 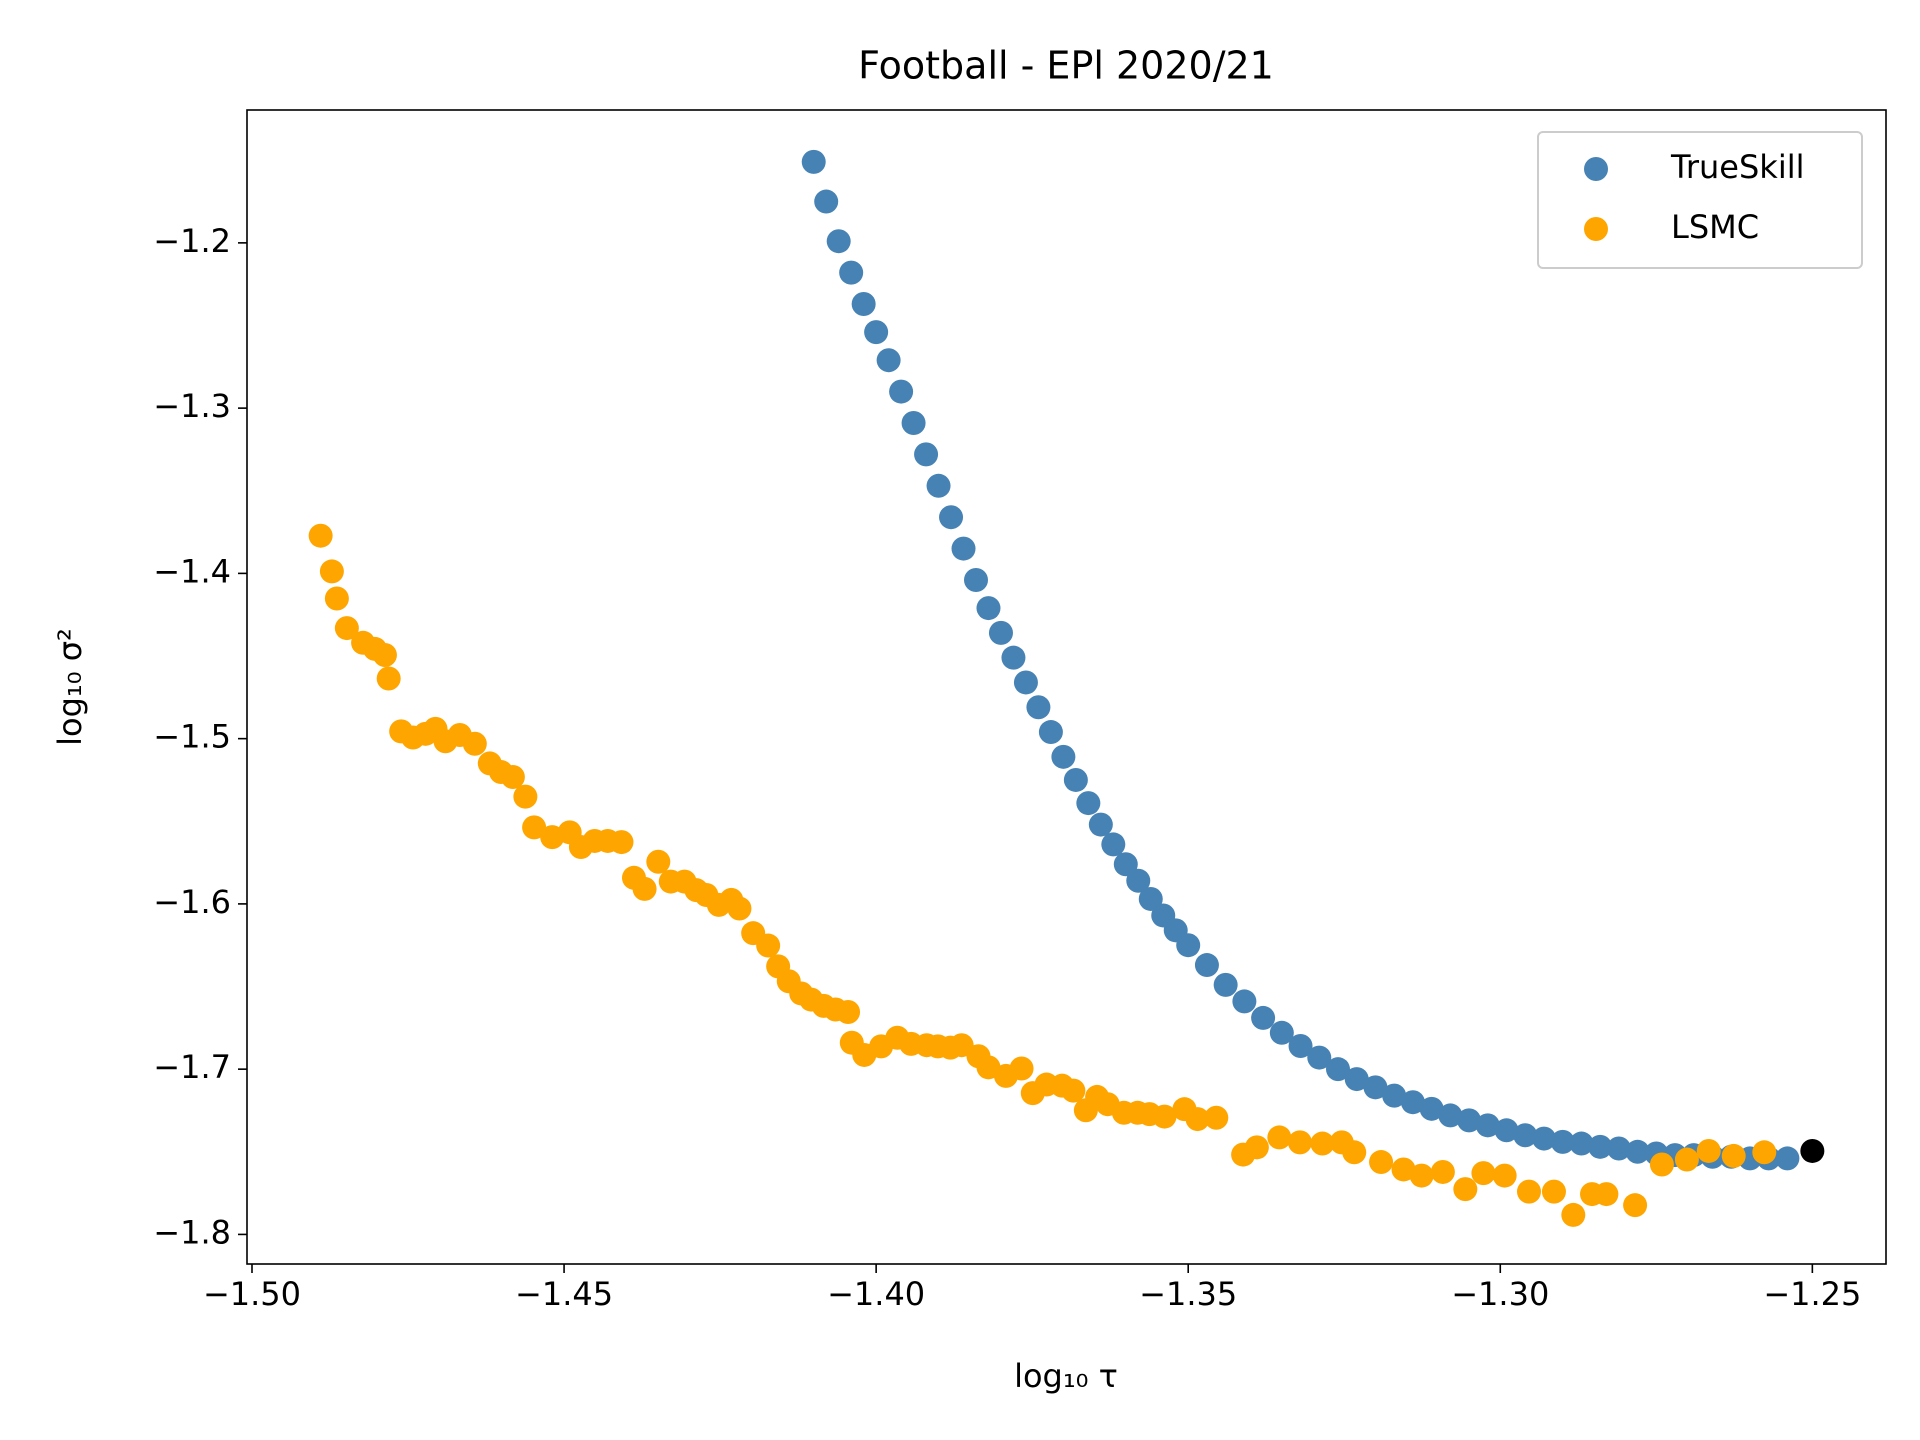 What do you see at coordinates (1737, 167) in the screenshot?
I see `legend-label: TrueSkill` at bounding box center [1737, 167].